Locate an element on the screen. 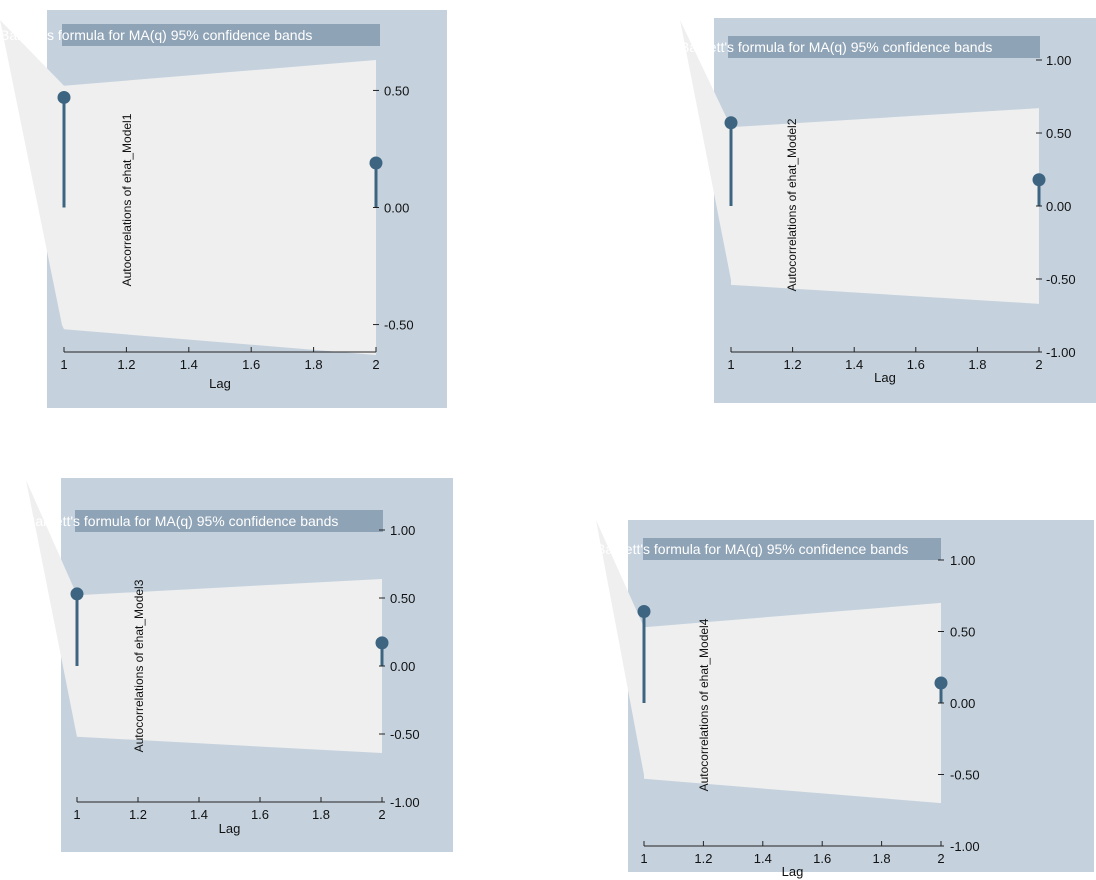 The image size is (1096, 880). y-axis-title: Autocorrelations of ehat_Model2 is located at coordinates (792, 204).